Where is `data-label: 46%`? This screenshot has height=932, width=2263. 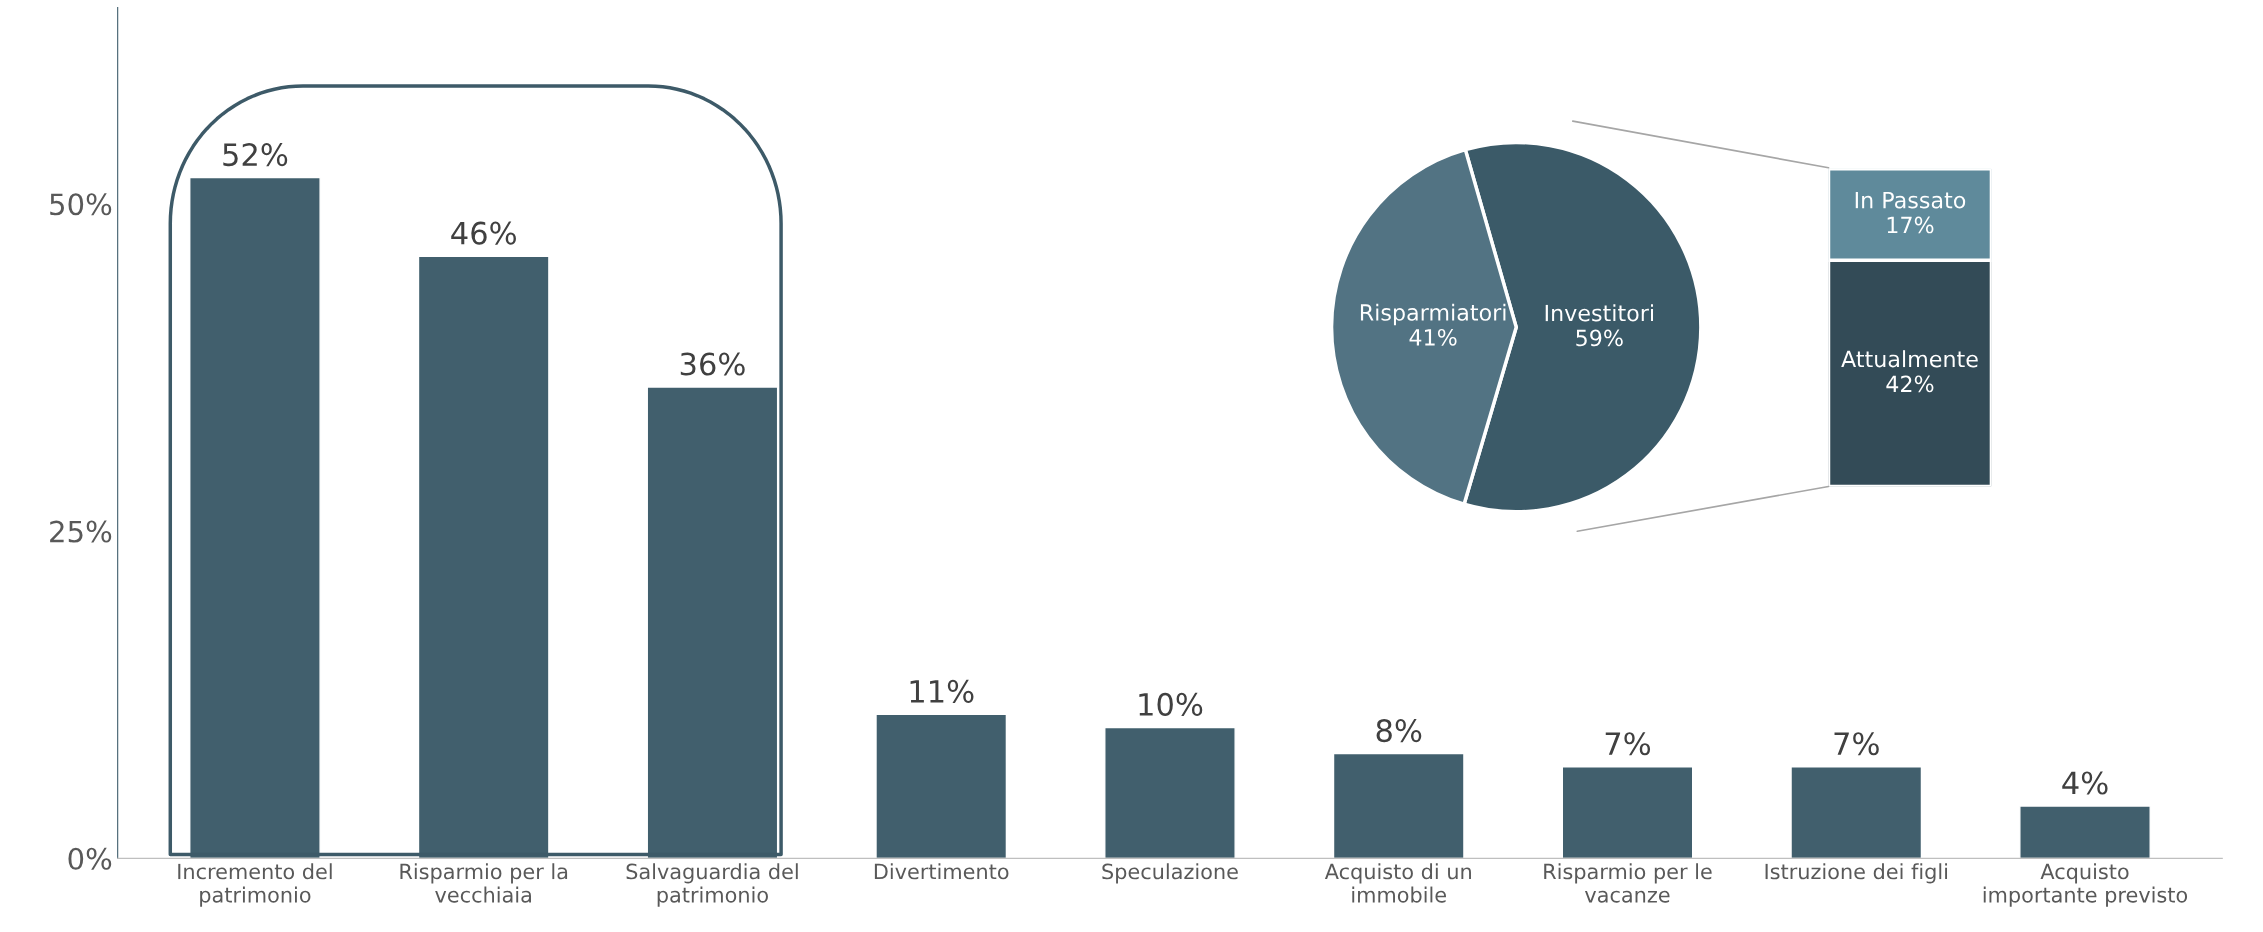
data-label: 46% is located at coordinates (483, 233).